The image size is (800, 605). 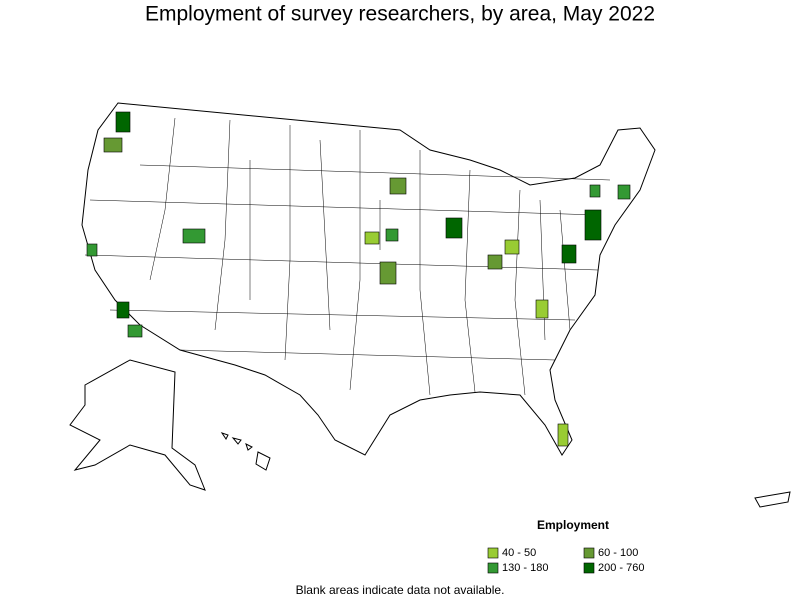 What do you see at coordinates (565, 560) in the screenshot?
I see `legend: 40 - 50 60 - 100 130 - 180 200 - 760` at bounding box center [565, 560].